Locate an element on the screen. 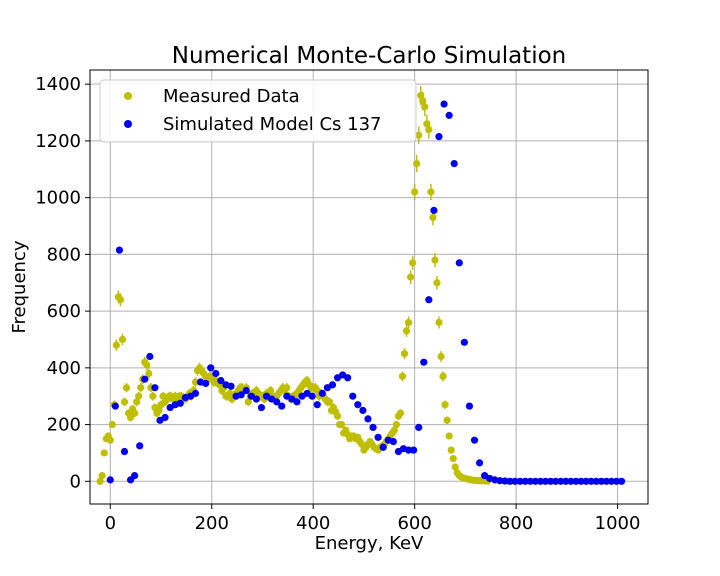  legend-box is located at coordinates (258, 111).